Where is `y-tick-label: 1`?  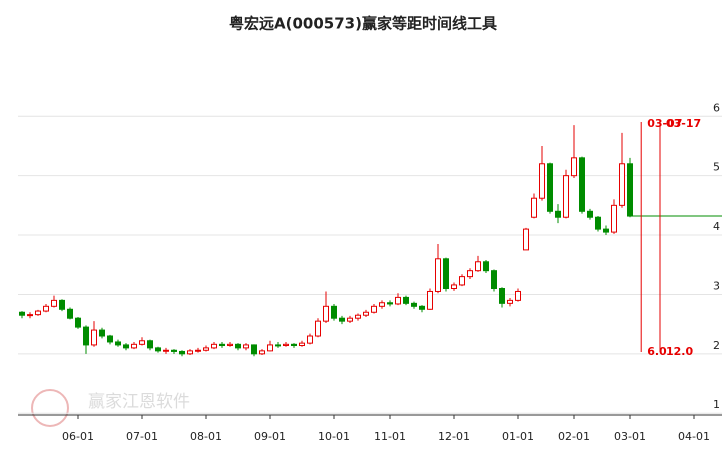 y-tick-label: 1 is located at coordinates (716, 404).